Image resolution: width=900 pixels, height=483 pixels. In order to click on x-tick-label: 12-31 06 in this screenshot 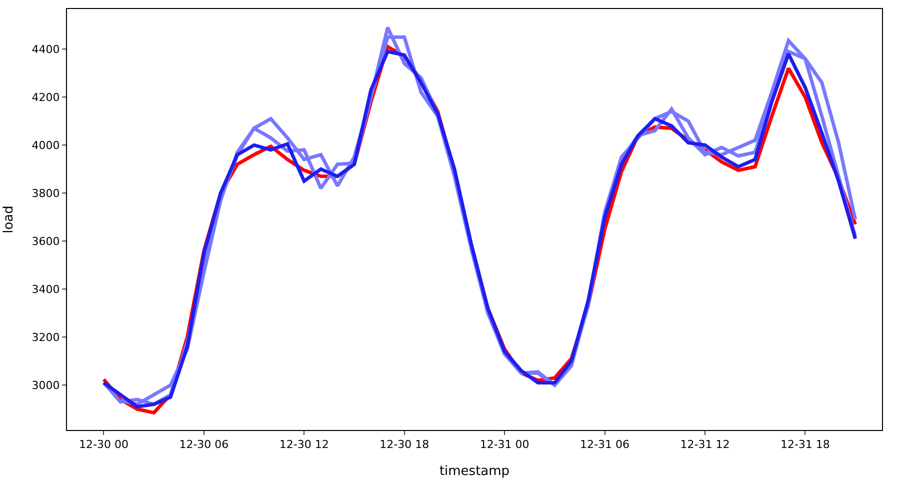, I will do `click(605, 445)`.